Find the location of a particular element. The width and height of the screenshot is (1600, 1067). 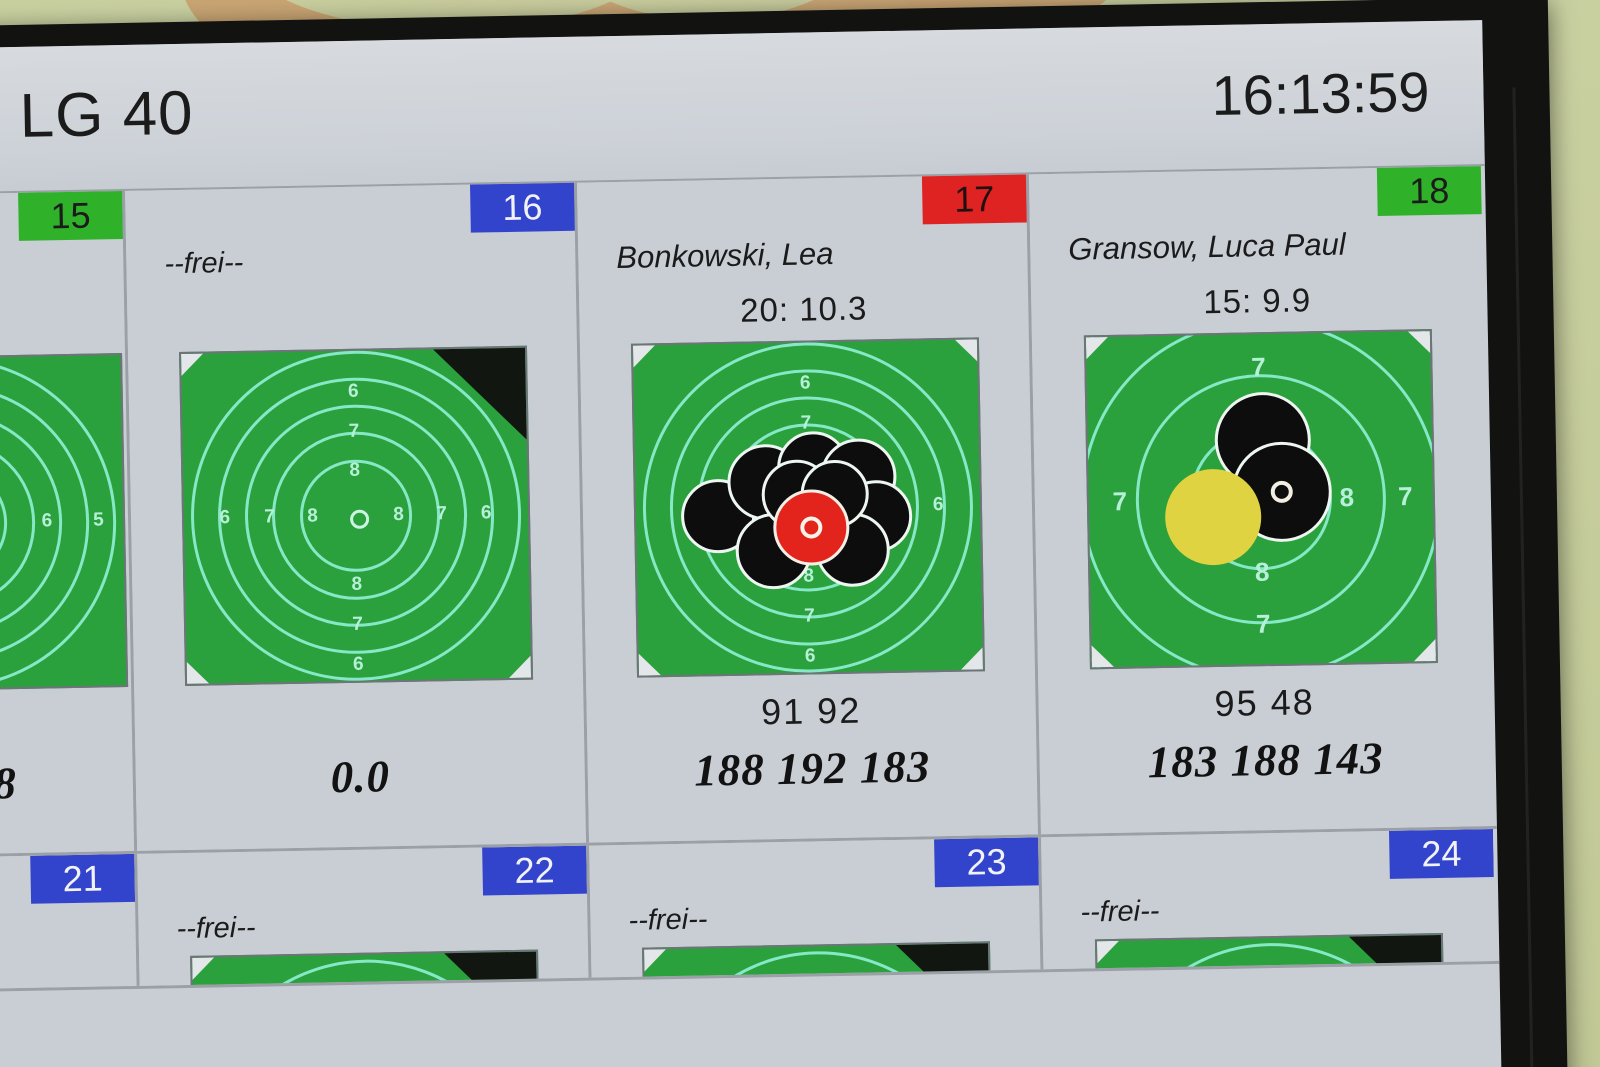

lane-number-badge: 21 is located at coordinates (83, 878).